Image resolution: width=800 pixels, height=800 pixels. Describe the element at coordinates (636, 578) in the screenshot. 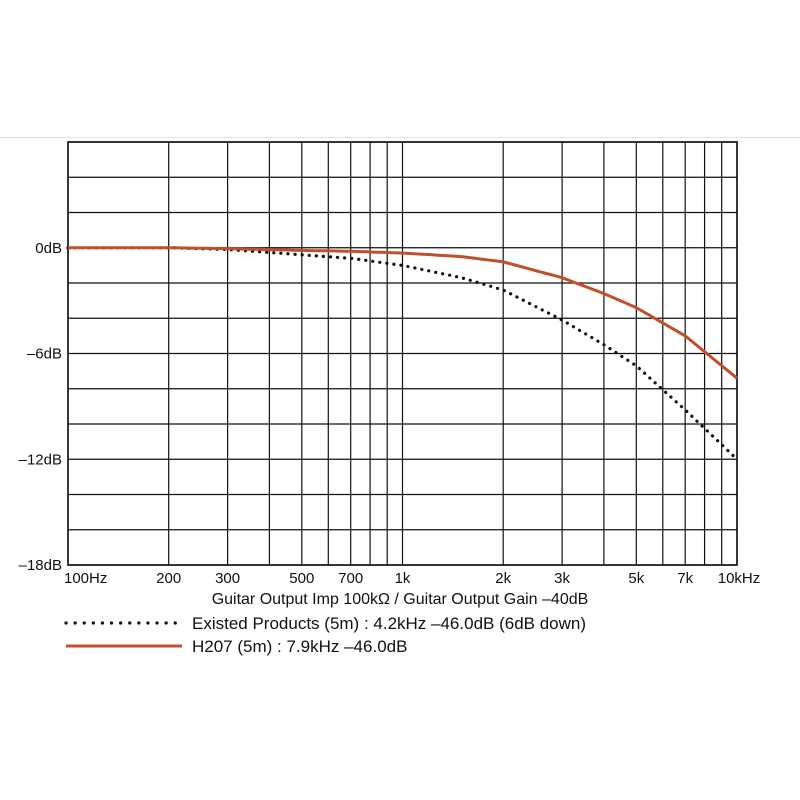

I see `x-tick-label: 5k` at that location.